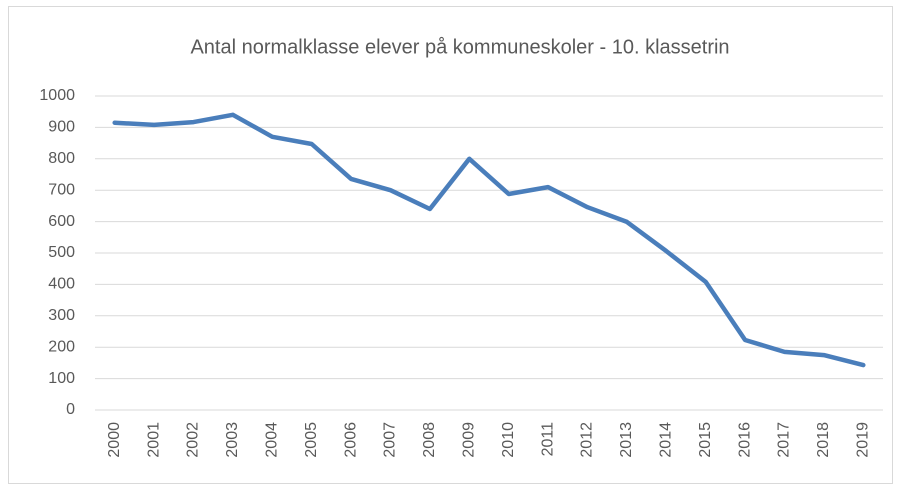 Image resolution: width=901 pixels, height=488 pixels. I want to click on y-tick-label: 100, so click(61, 378).